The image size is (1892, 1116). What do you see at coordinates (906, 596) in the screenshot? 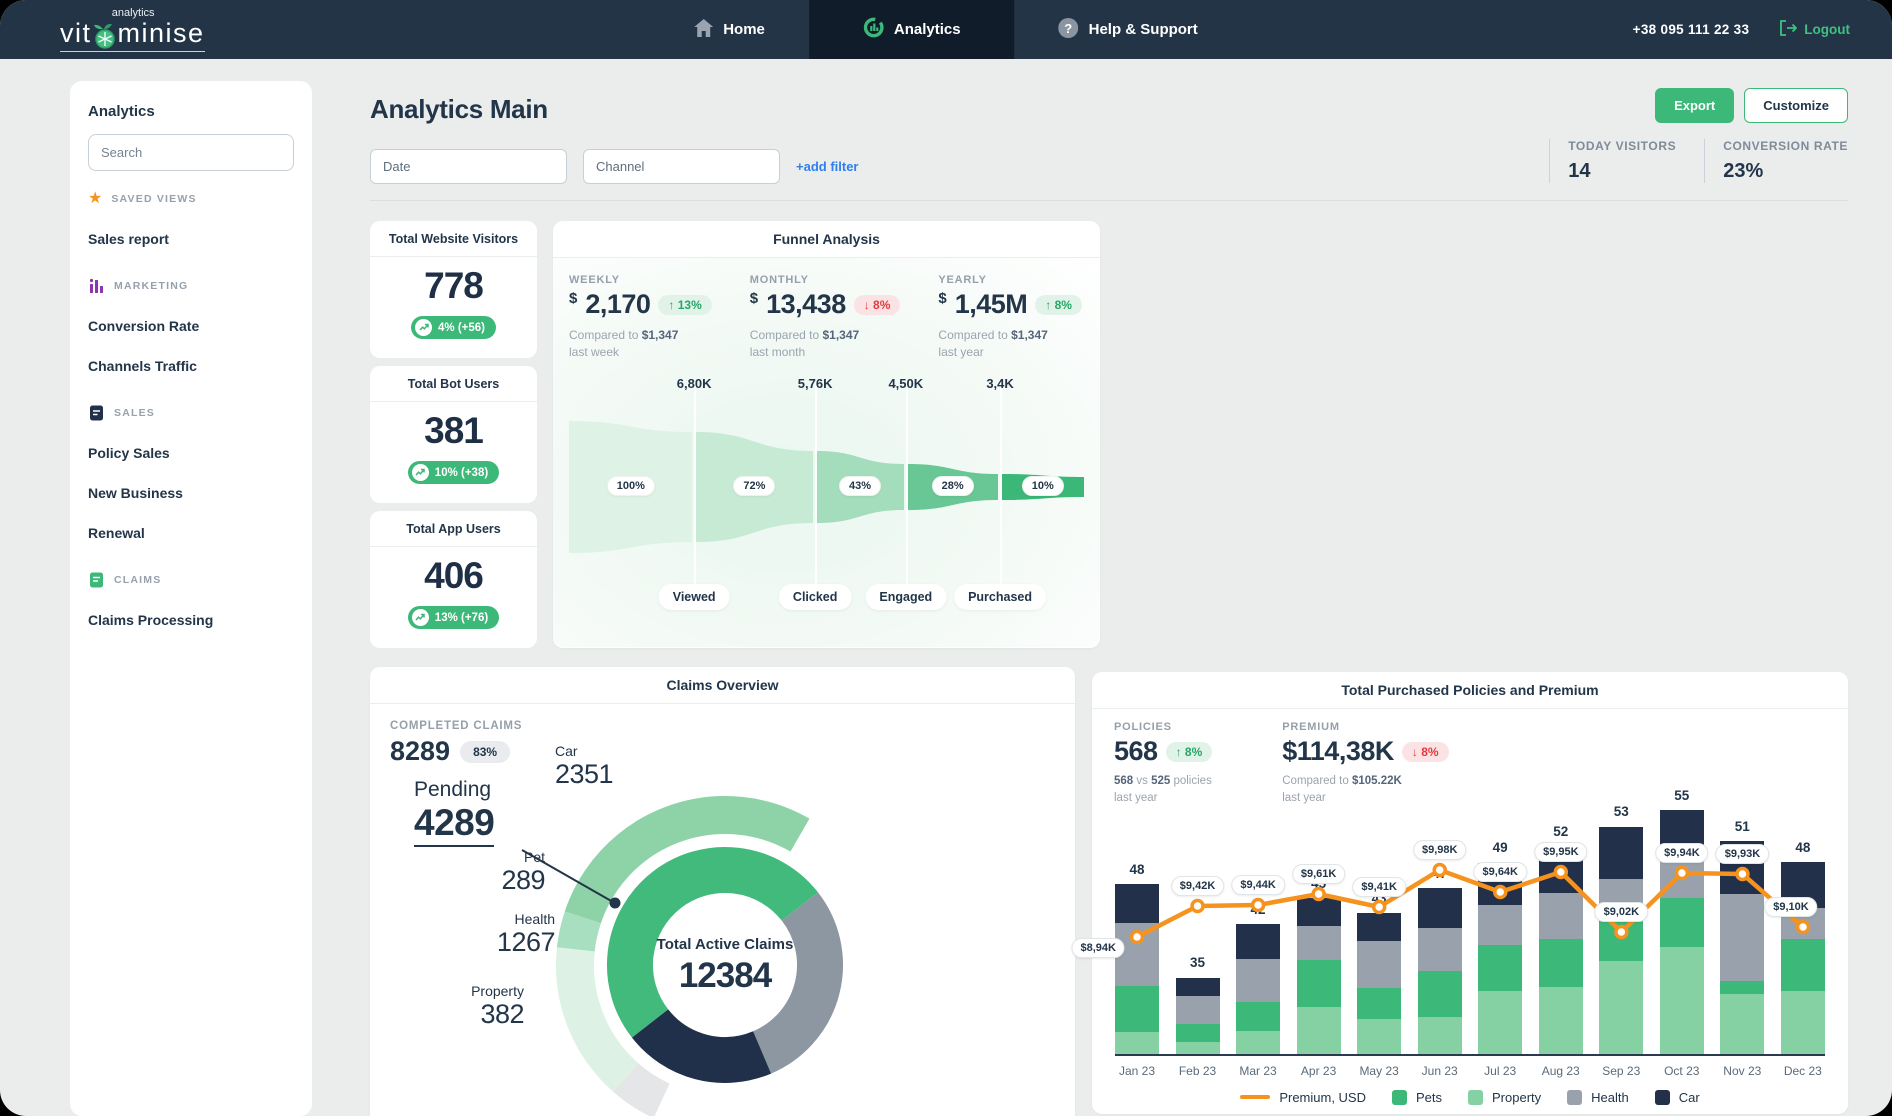
I see `funnel-stage-engaged: Engaged` at bounding box center [906, 596].